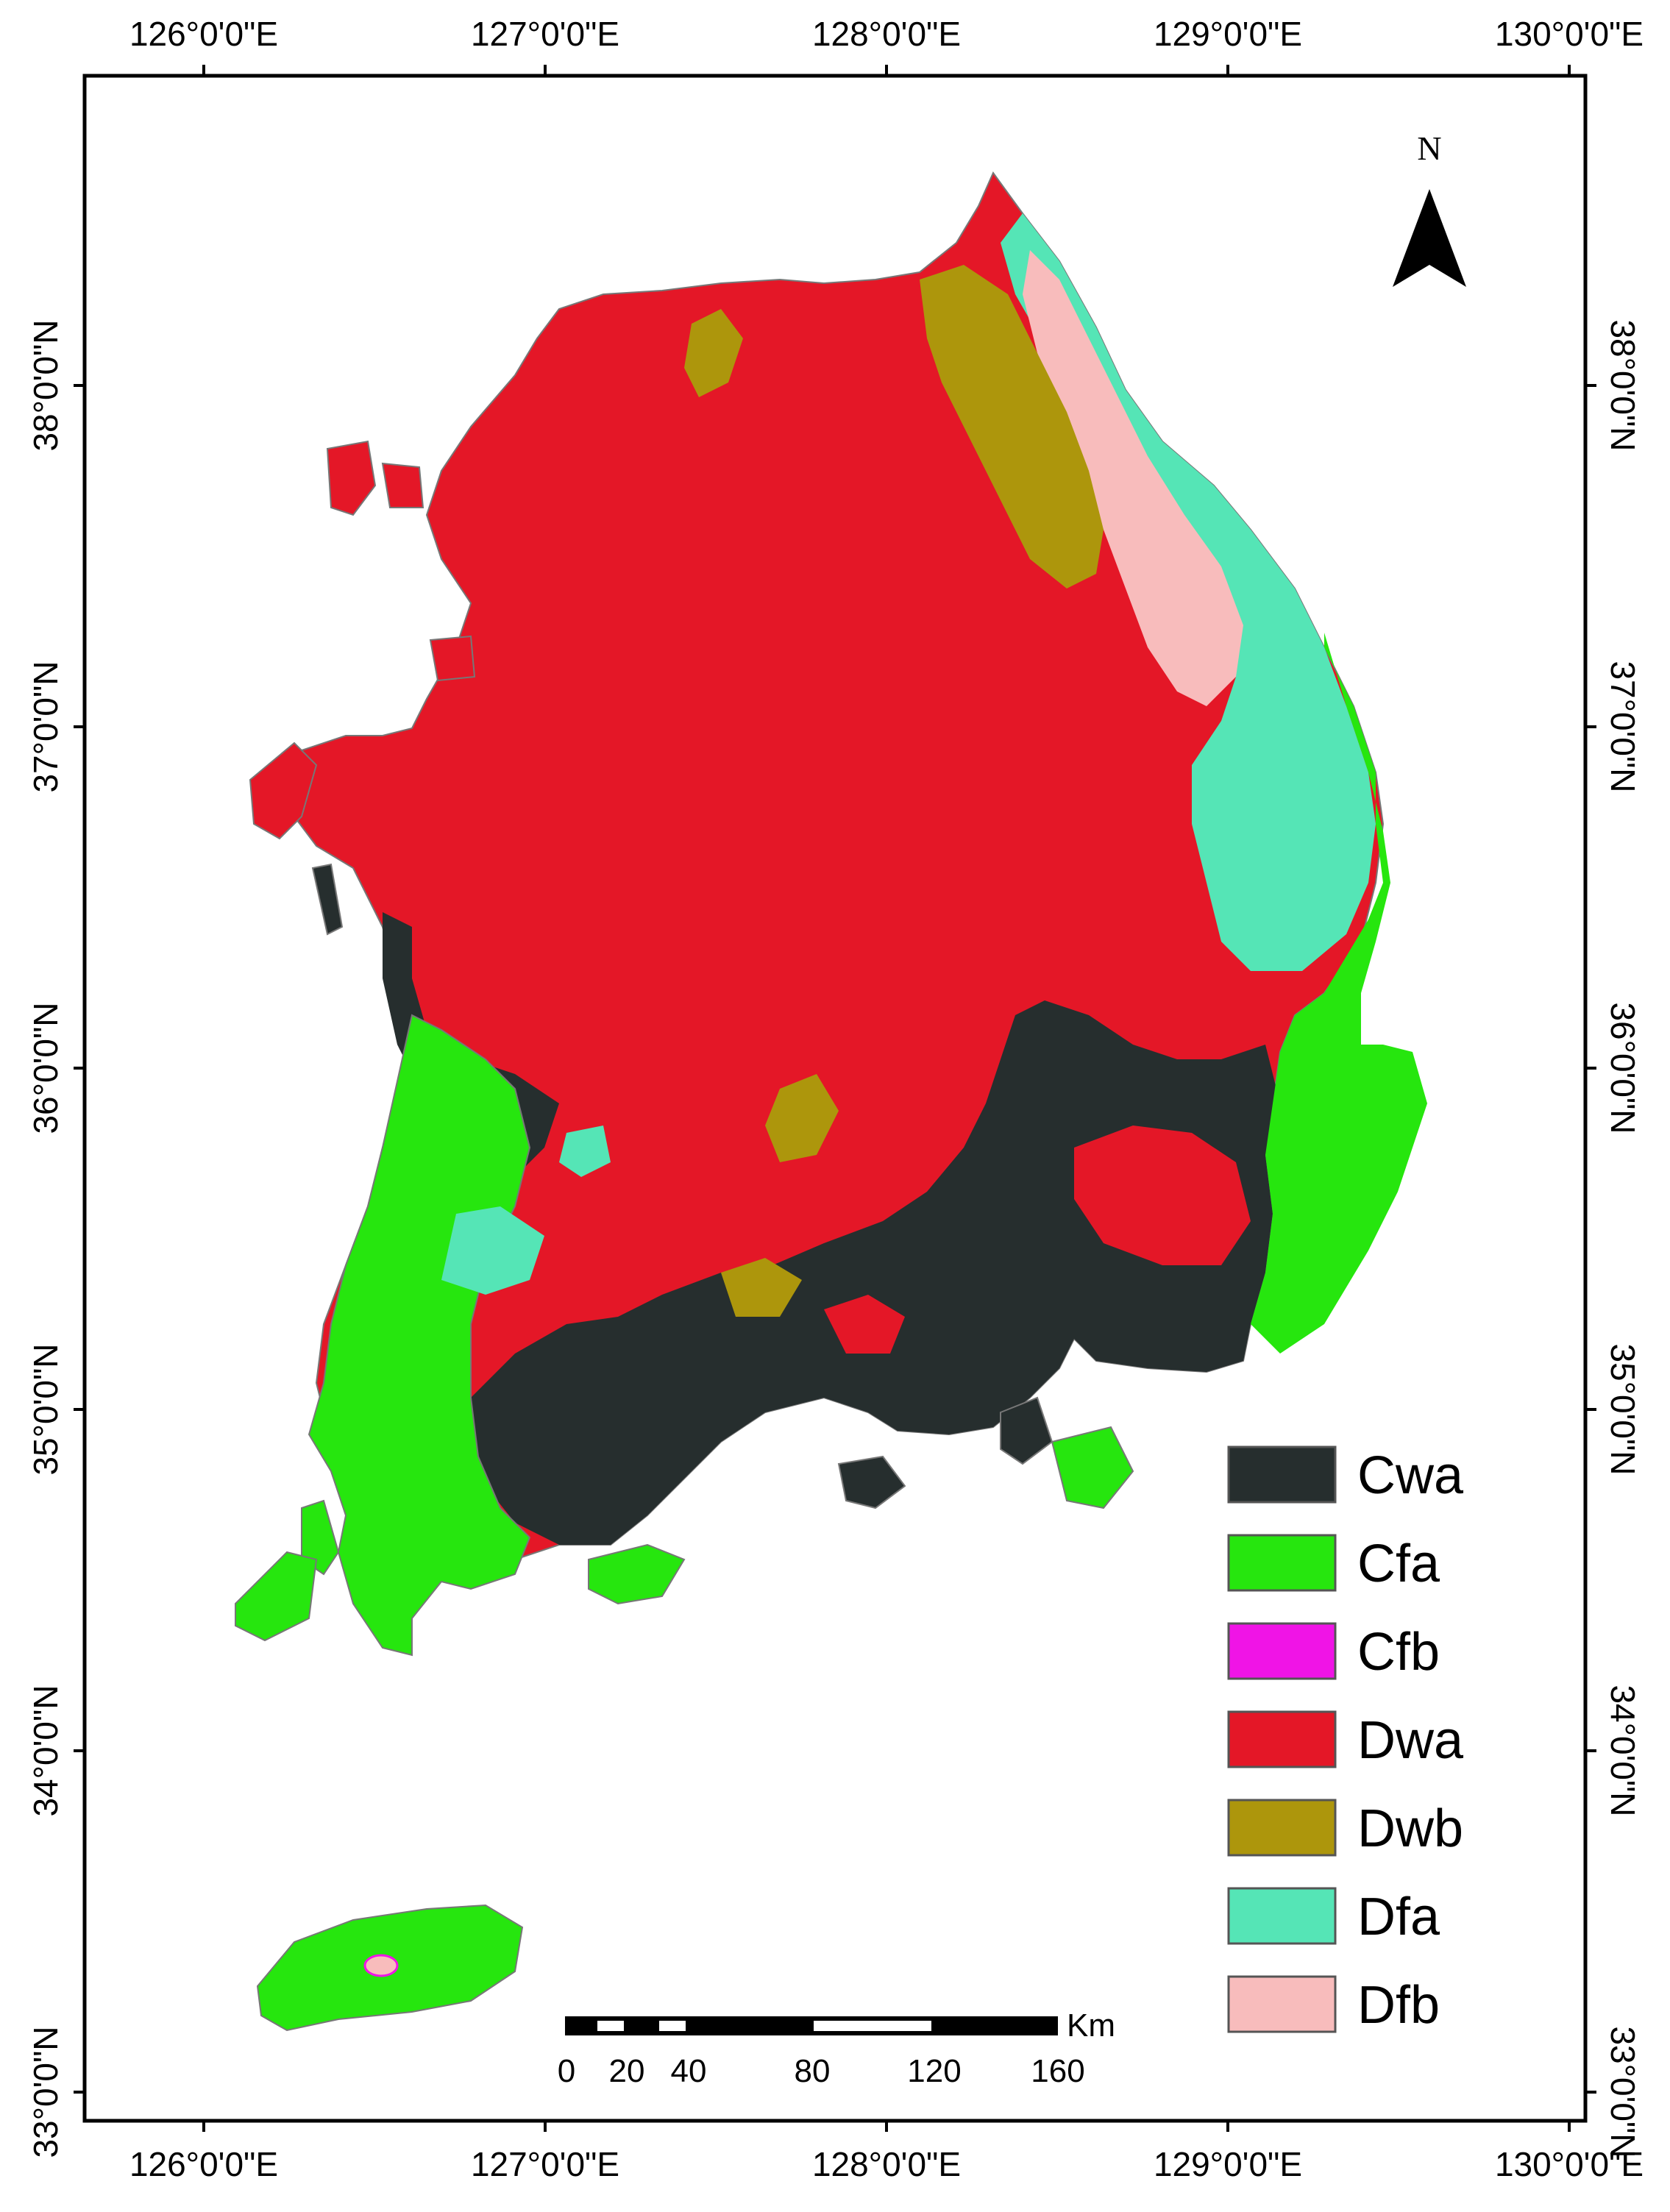  Describe the element at coordinates (934, 2071) in the screenshot. I see `scale-label-120: 120` at that location.